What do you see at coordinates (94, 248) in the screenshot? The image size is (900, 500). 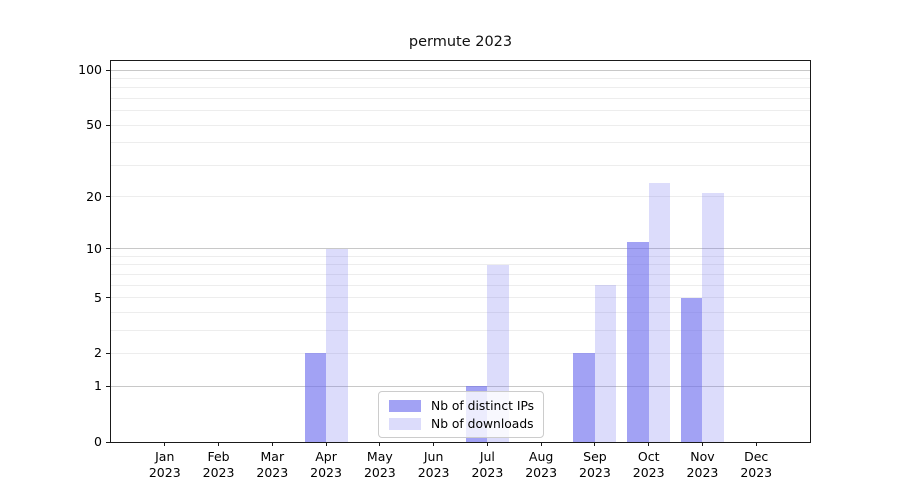 I see `y-tick-label: 10` at bounding box center [94, 248].